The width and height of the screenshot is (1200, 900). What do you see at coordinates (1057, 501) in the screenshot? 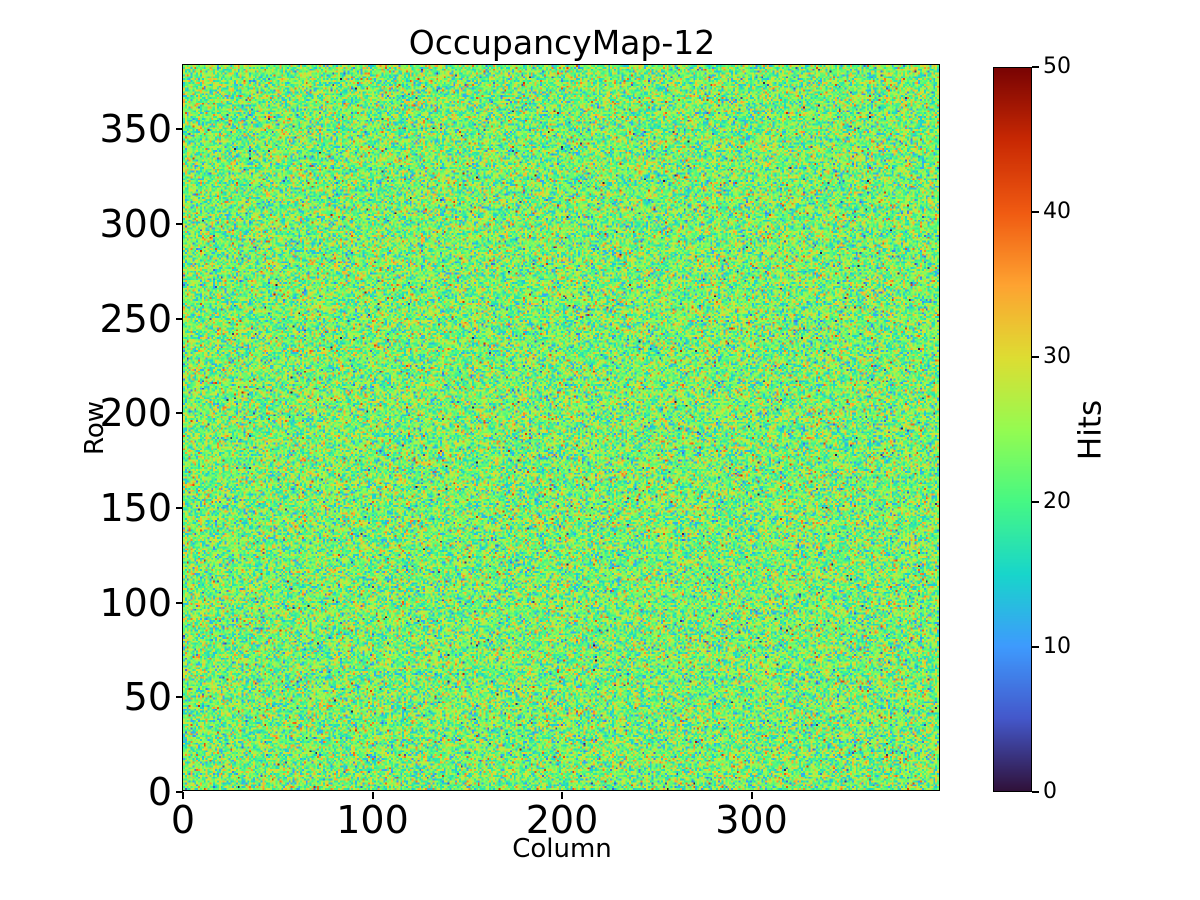
I see `colorbar-tick-label: 20` at bounding box center [1057, 501].